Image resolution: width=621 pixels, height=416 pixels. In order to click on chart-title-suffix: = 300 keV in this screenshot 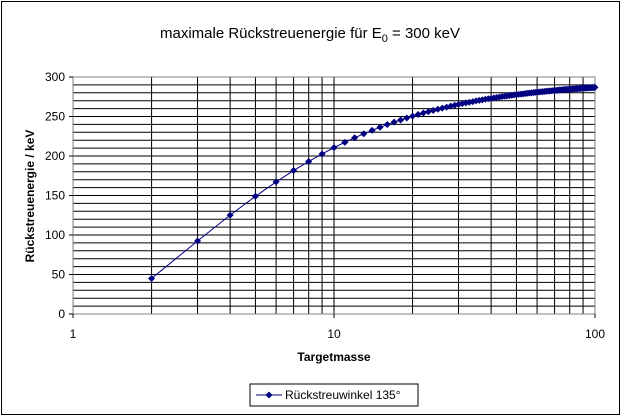, I will do `click(424, 33)`.